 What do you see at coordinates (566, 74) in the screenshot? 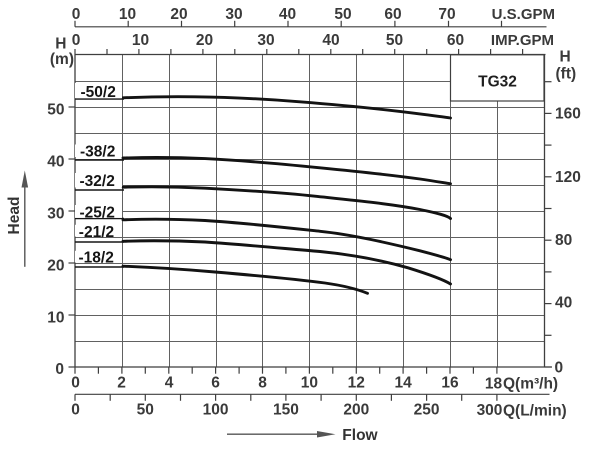
I see `svg-text: (ft)` at bounding box center [566, 74].